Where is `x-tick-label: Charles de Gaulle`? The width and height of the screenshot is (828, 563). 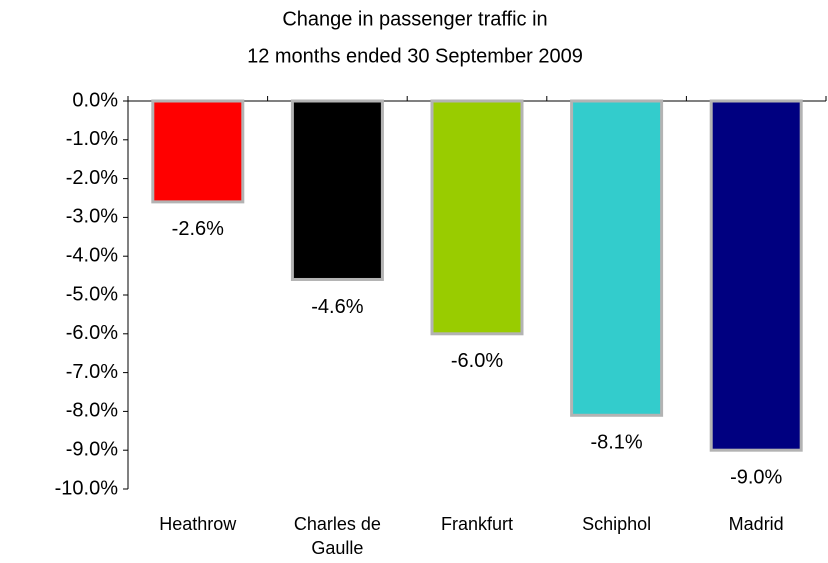 x-tick-label: Charles de Gaulle is located at coordinates (337, 536).